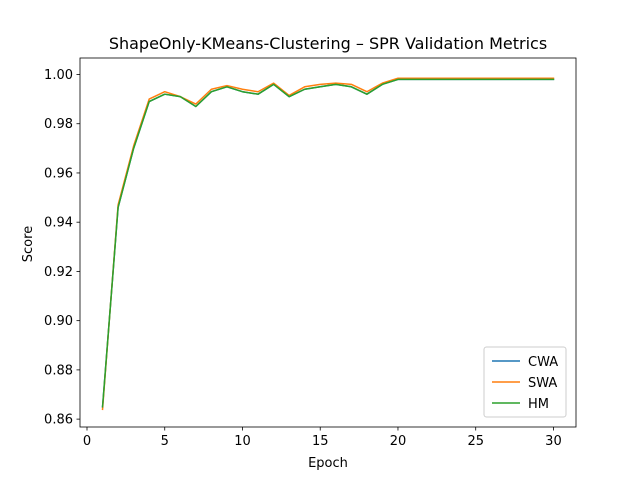  I want to click on x-tick-label: 25, so click(475, 441).